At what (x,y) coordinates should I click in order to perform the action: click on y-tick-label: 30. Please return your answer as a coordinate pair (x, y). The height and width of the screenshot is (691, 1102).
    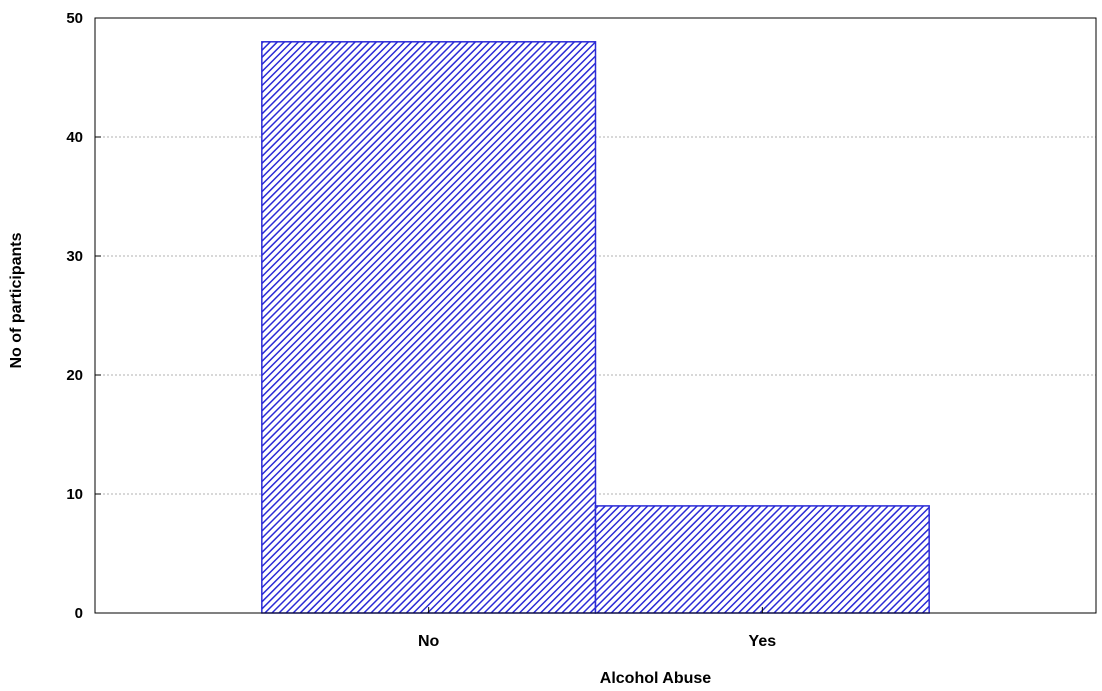
    Looking at the image, I should click on (74, 256).